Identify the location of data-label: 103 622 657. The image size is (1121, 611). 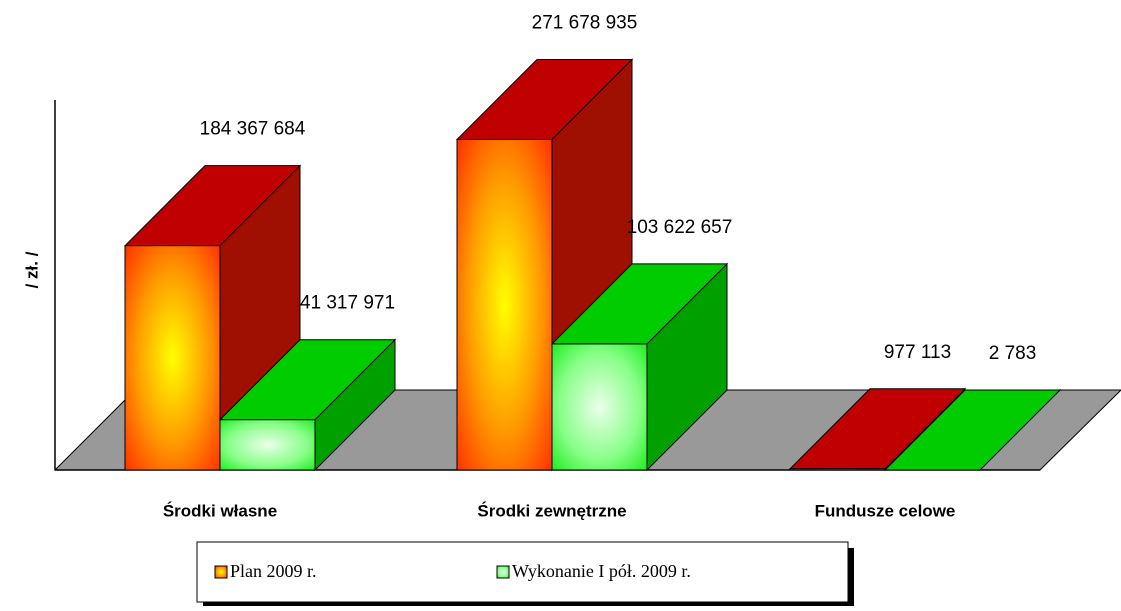
(680, 227).